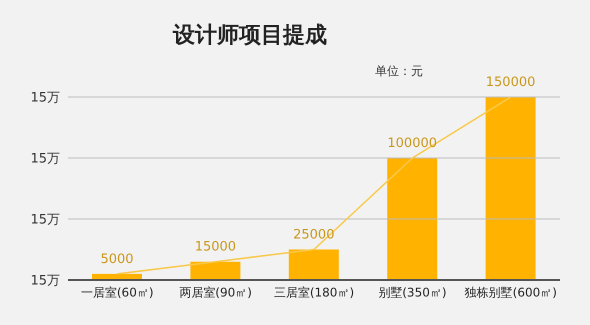 This screenshot has width=590, height=325. Describe the element at coordinates (412, 143) in the screenshot. I see `data-label: 100000` at that location.